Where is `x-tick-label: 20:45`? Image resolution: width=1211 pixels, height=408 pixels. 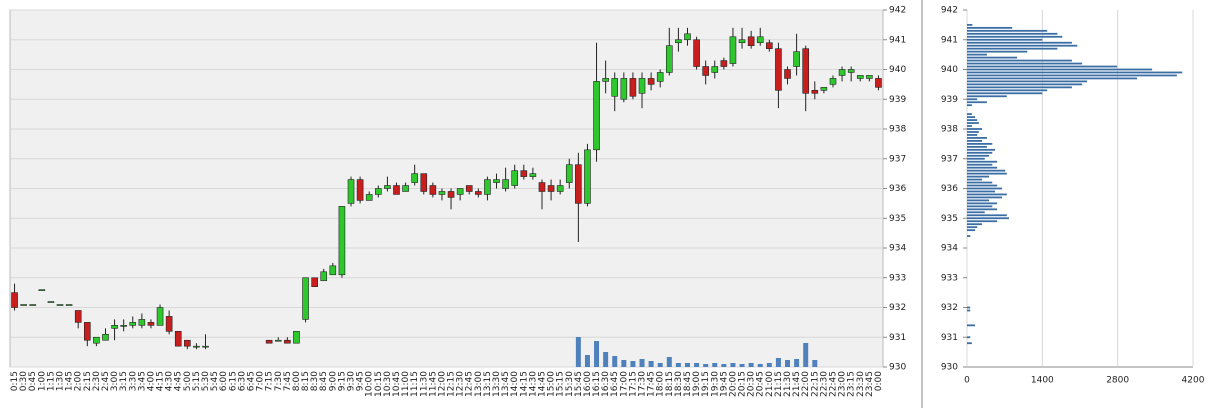 x-tick-label: 20:45 is located at coordinates (761, 384).